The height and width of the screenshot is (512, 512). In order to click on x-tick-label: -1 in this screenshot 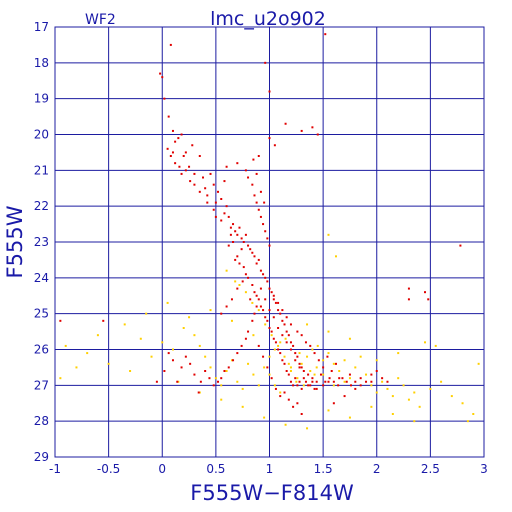, I will do `click(55, 469)`.